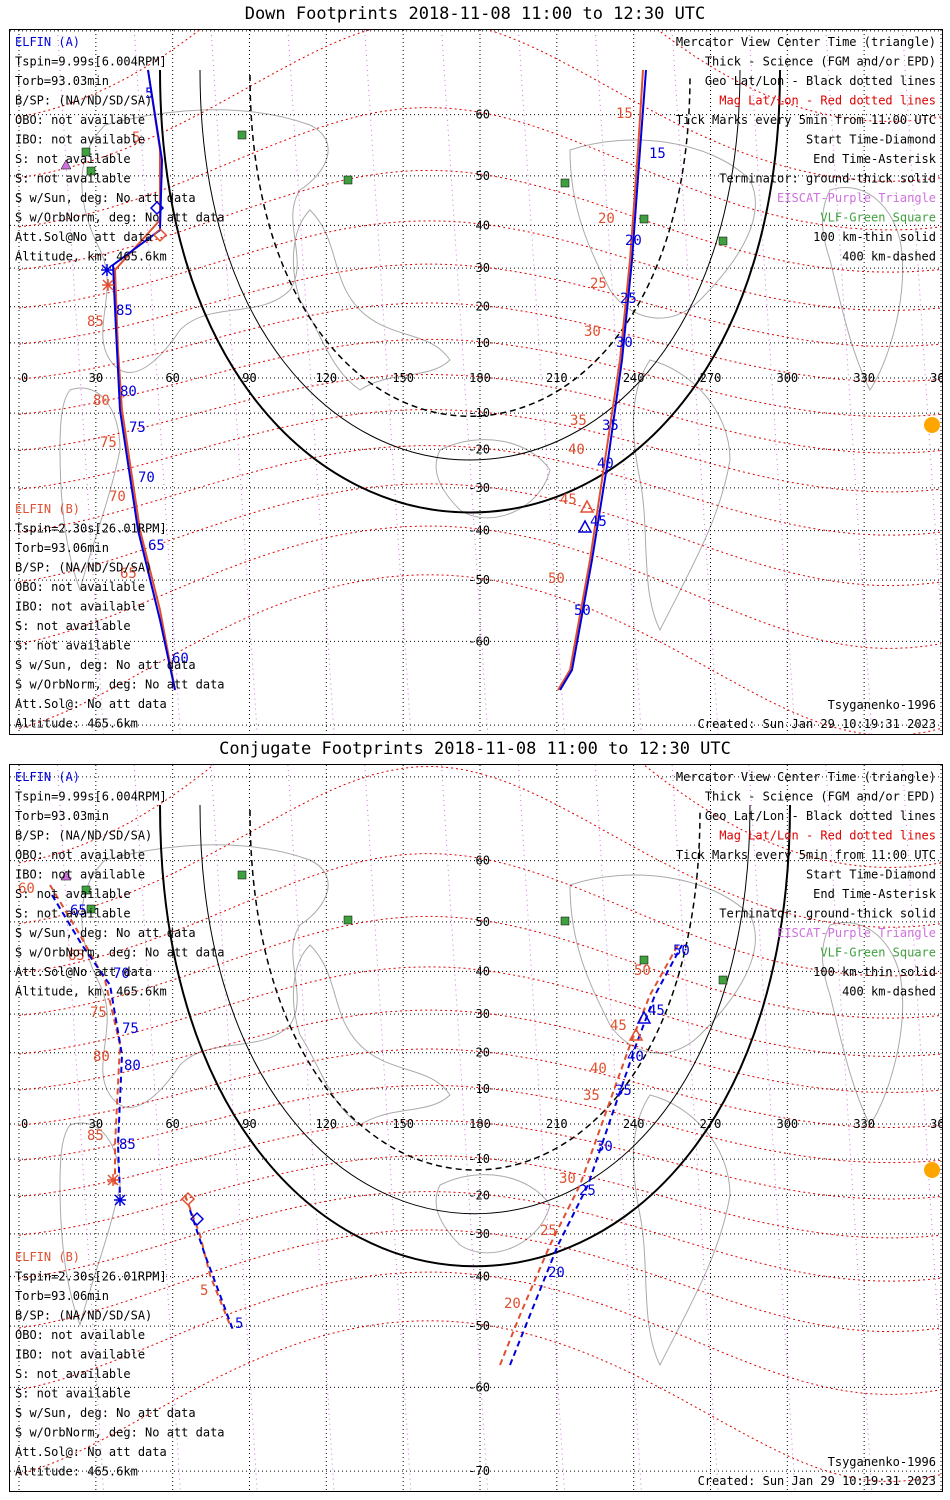  I want to click on model-label: Tsyganenko-1996, so click(882, 1462).